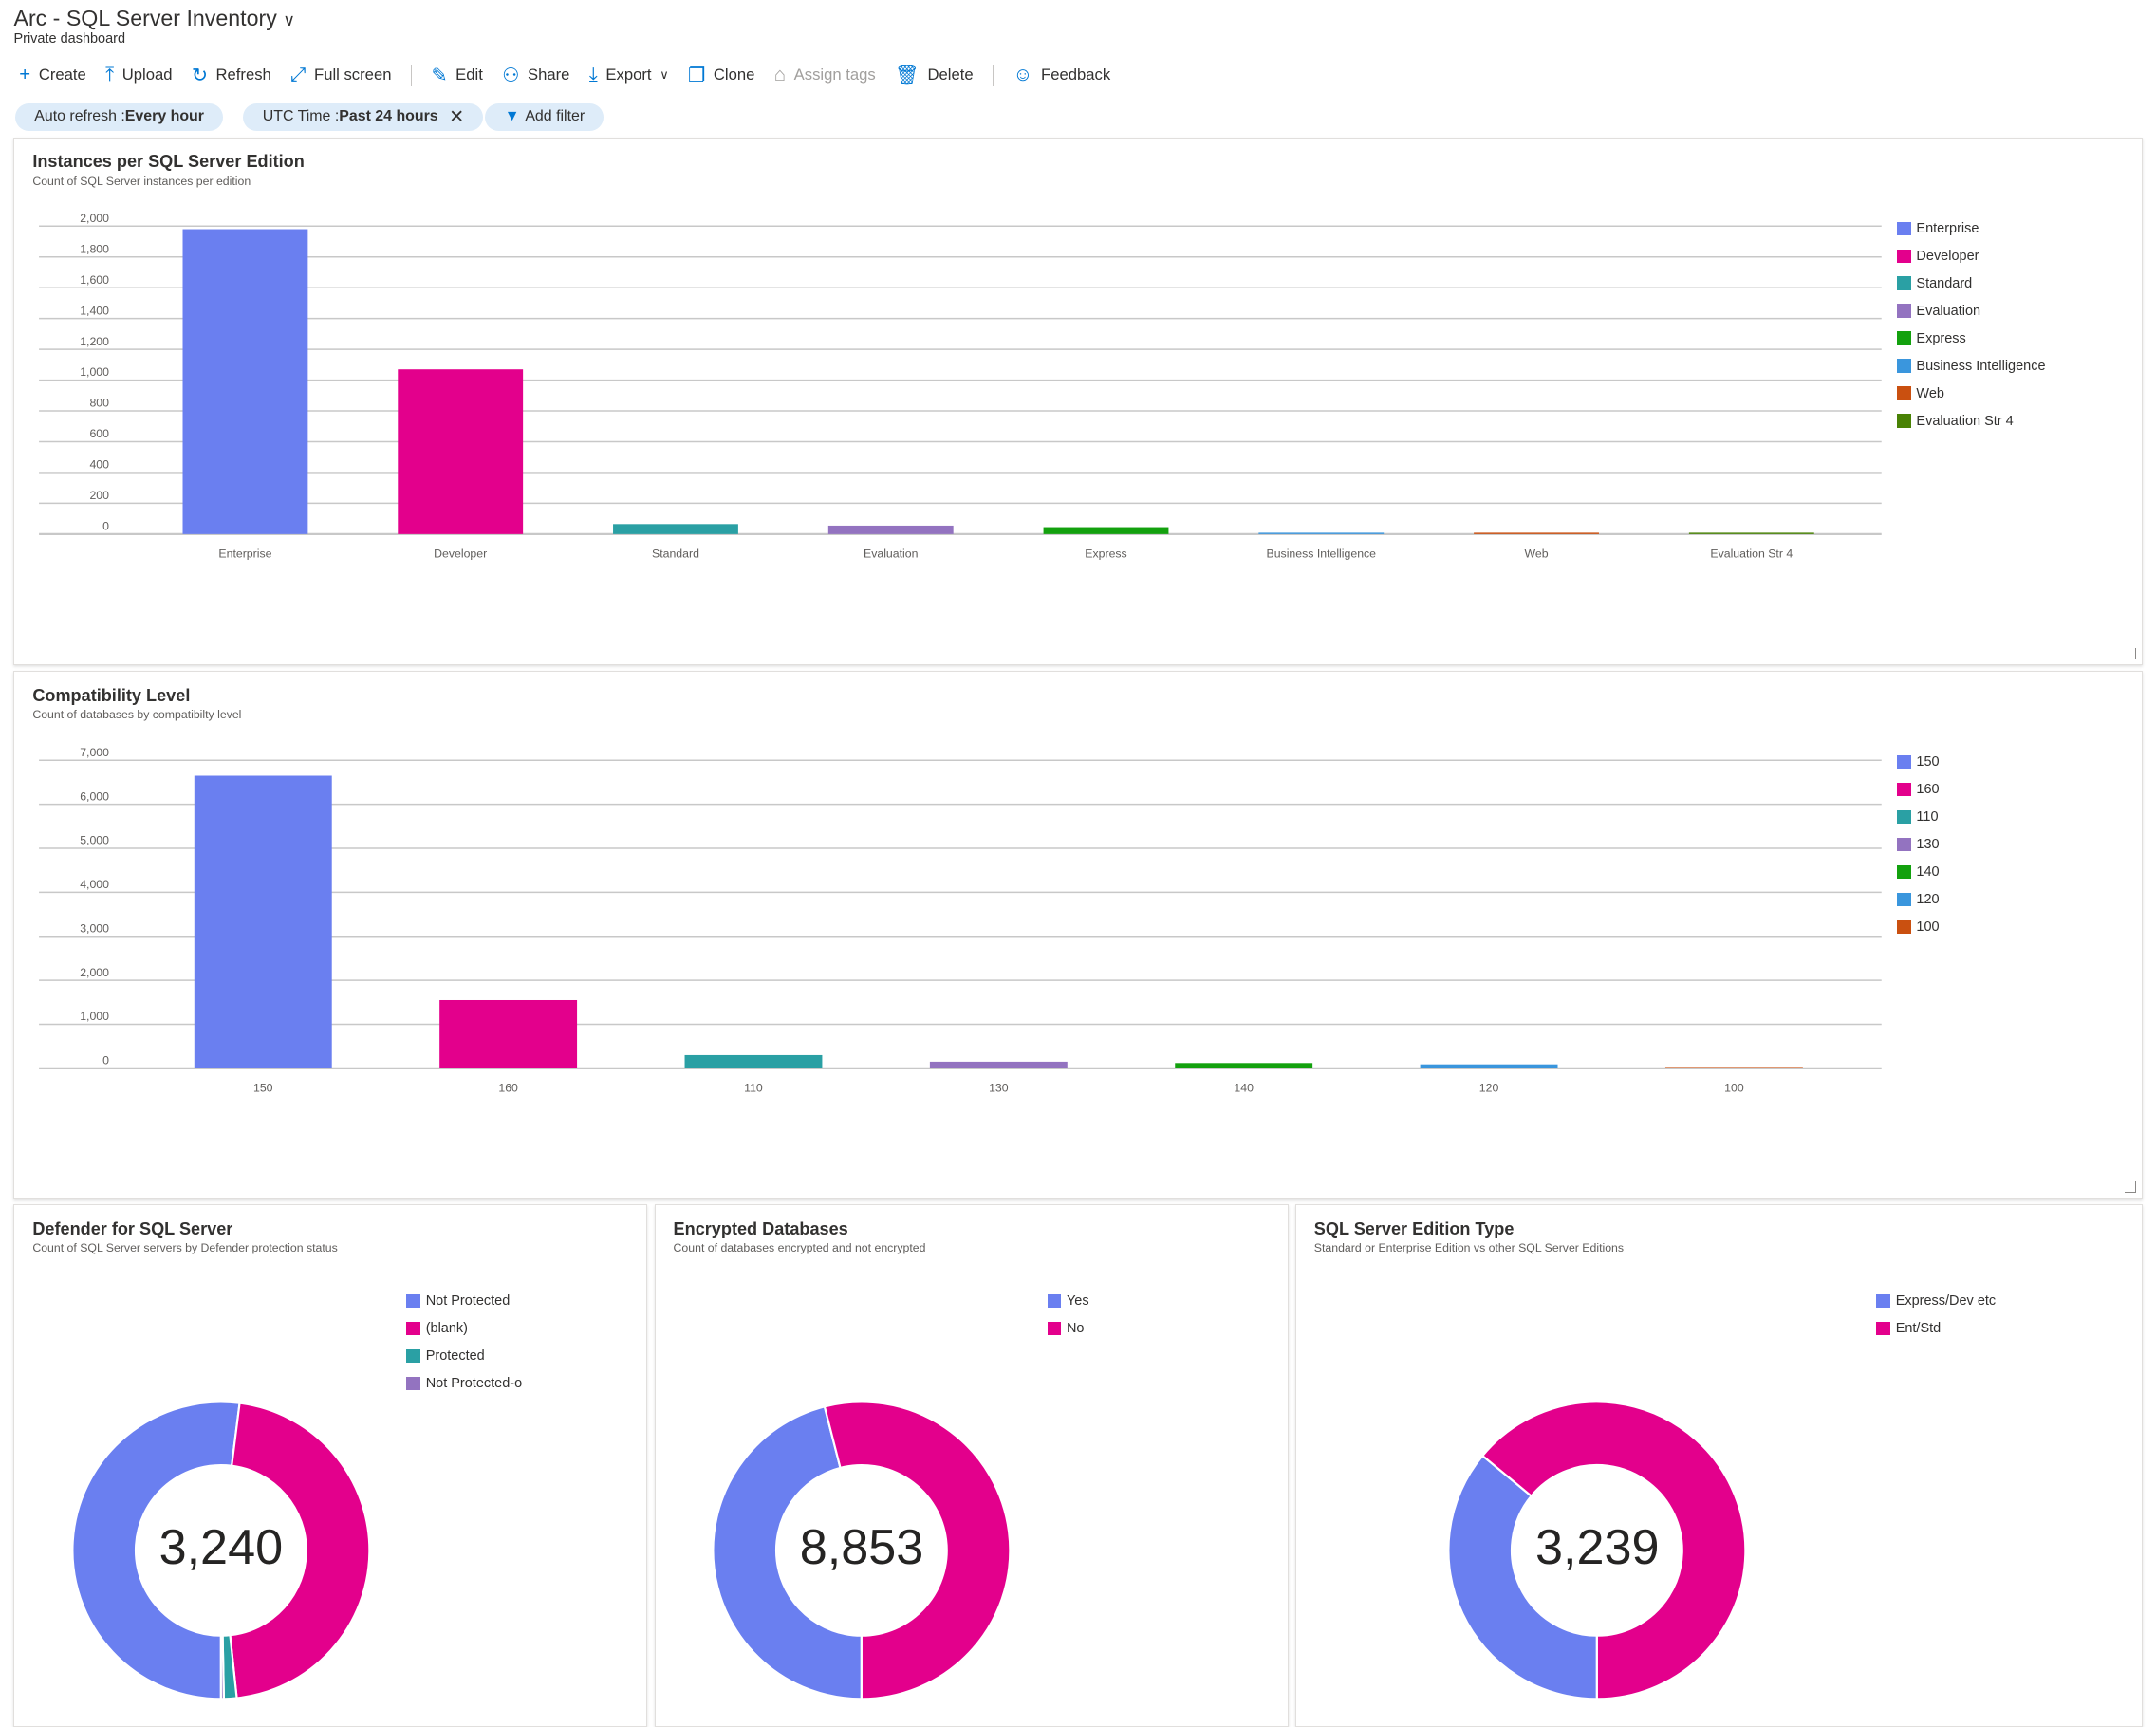 The width and height of the screenshot is (2156, 1727). I want to click on dashboard-title: Arc - SQL Server Inventory ∨, so click(154, 17).